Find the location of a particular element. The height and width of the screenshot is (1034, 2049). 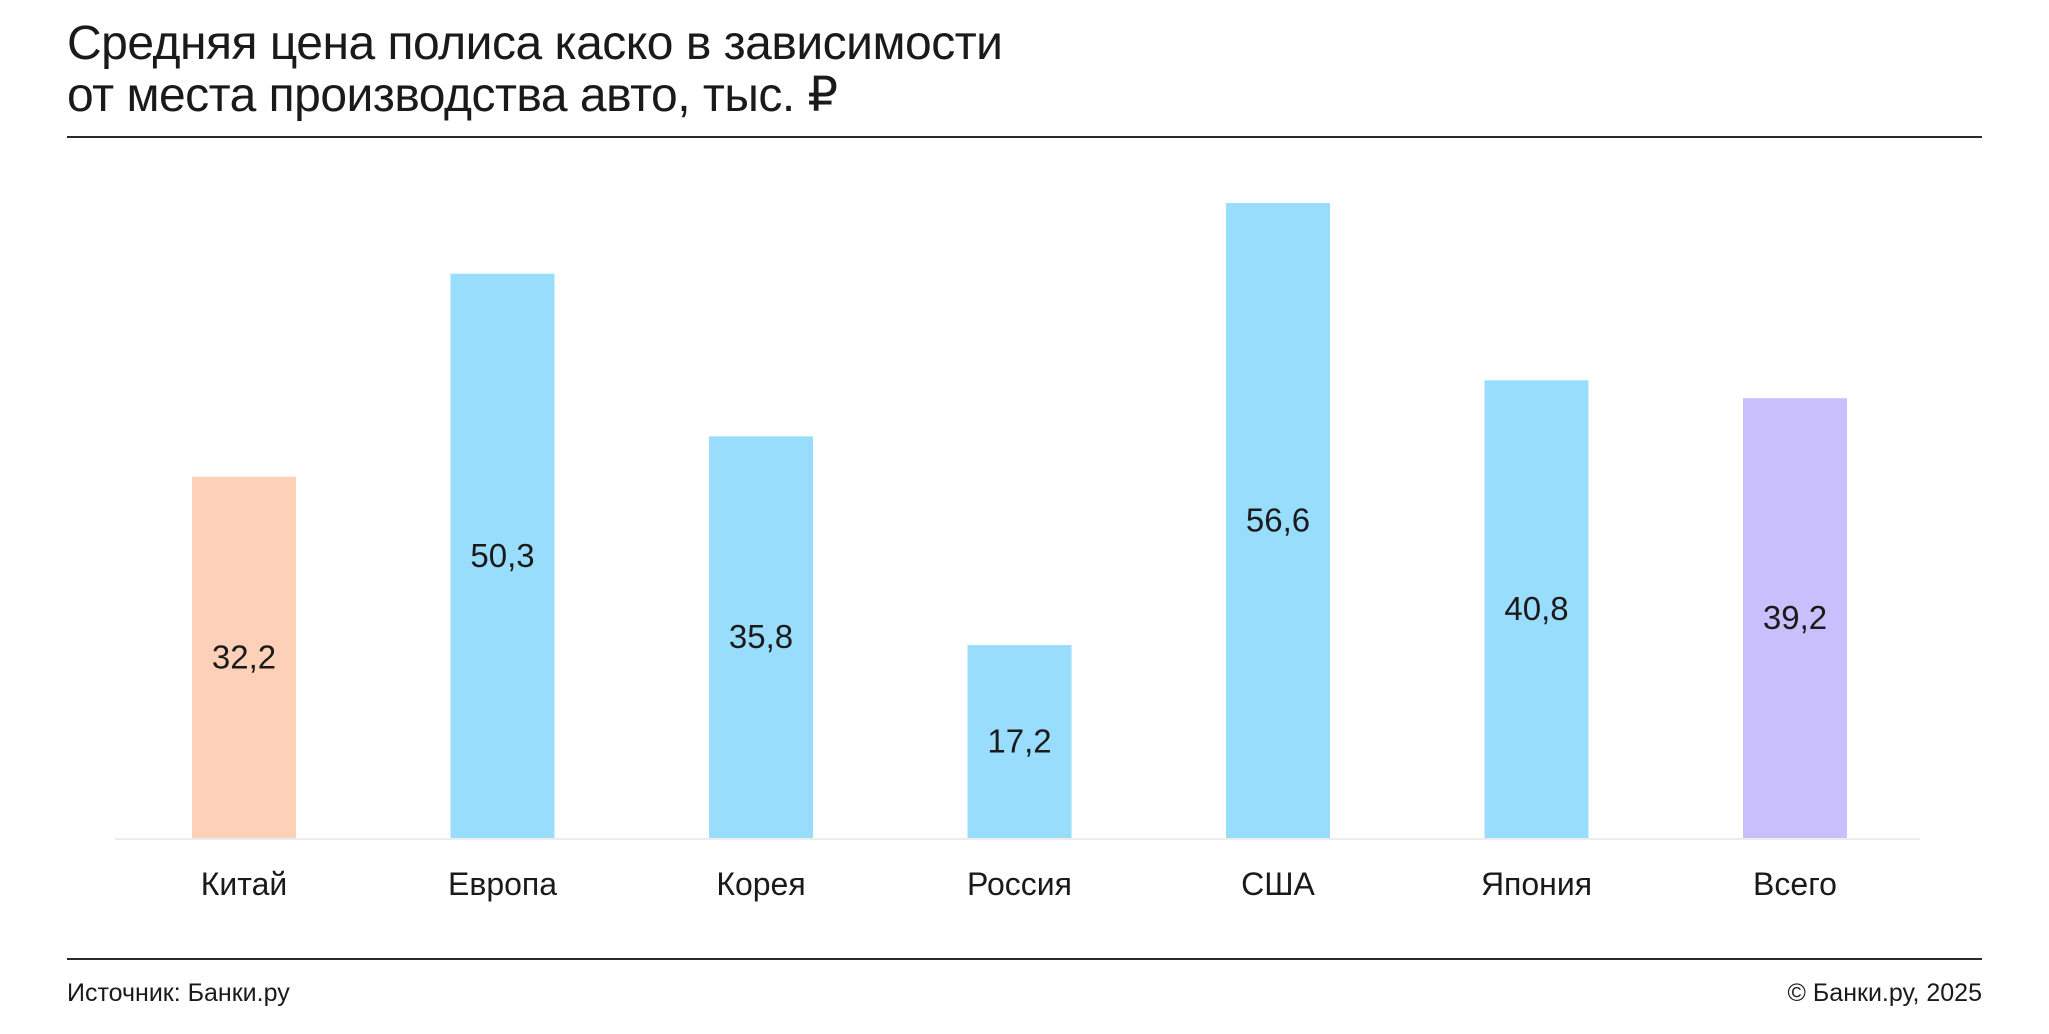

source-note: Источник: Банки.ру is located at coordinates (178, 993).